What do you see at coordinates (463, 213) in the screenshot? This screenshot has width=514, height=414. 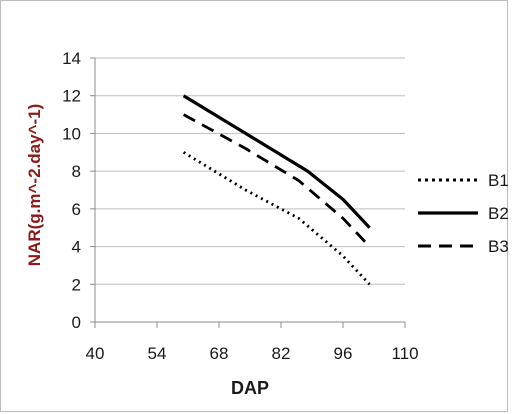 I see `legend: B1 B2 B3` at bounding box center [463, 213].